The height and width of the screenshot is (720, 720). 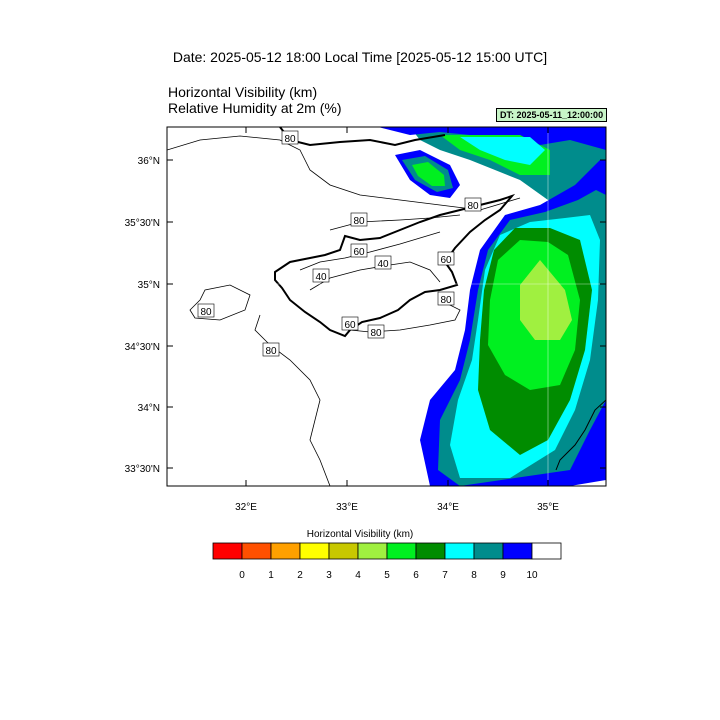 I want to click on colorbar-label: 8, so click(x=474, y=575).